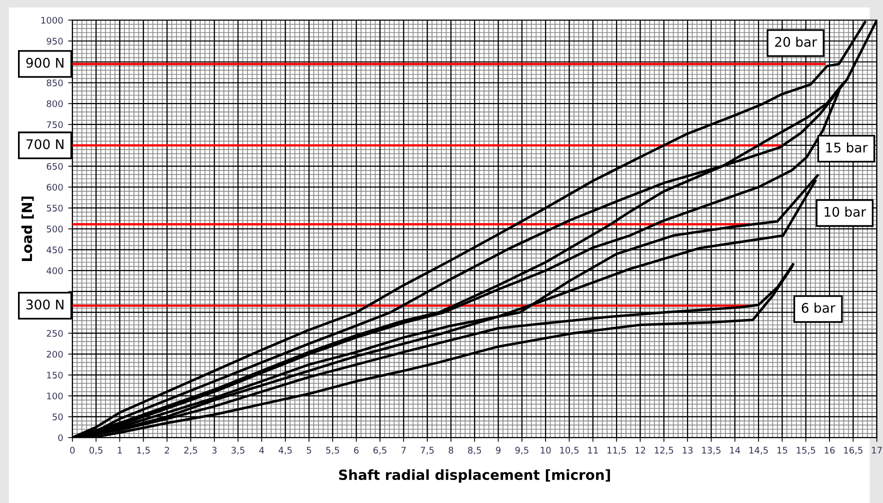 The height and width of the screenshot is (503, 883). What do you see at coordinates (54, 41) in the screenshot?
I see `y-tick-label: 950` at bounding box center [54, 41].